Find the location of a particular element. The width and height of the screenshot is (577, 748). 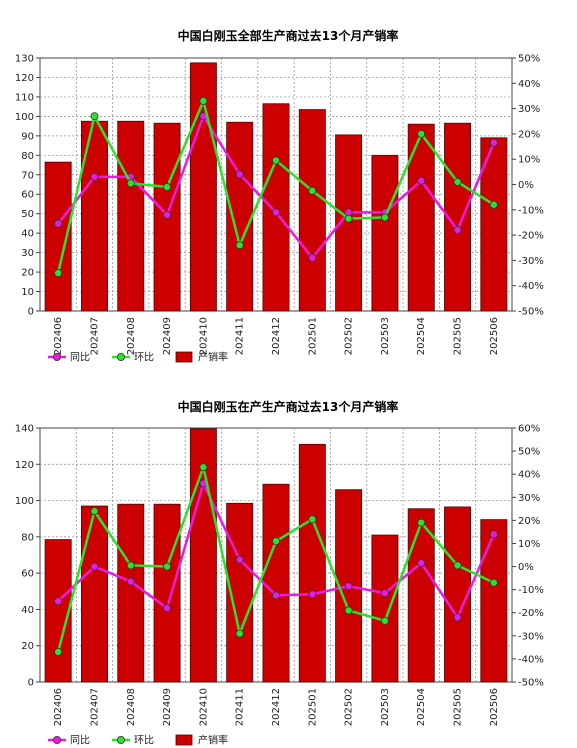

y-right-tick-label: 10% is located at coordinates (529, 160).